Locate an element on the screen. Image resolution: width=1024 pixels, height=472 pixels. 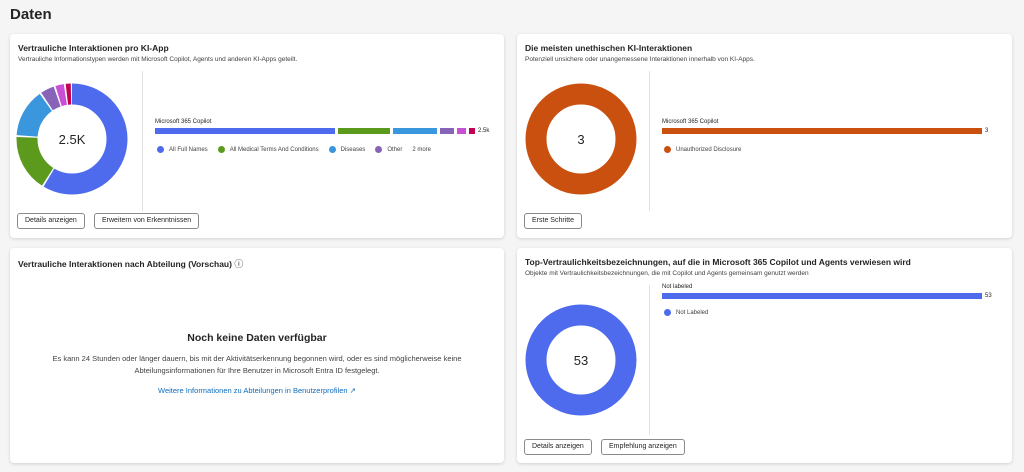
donut-center-value: 53 is located at coordinates (581, 360).